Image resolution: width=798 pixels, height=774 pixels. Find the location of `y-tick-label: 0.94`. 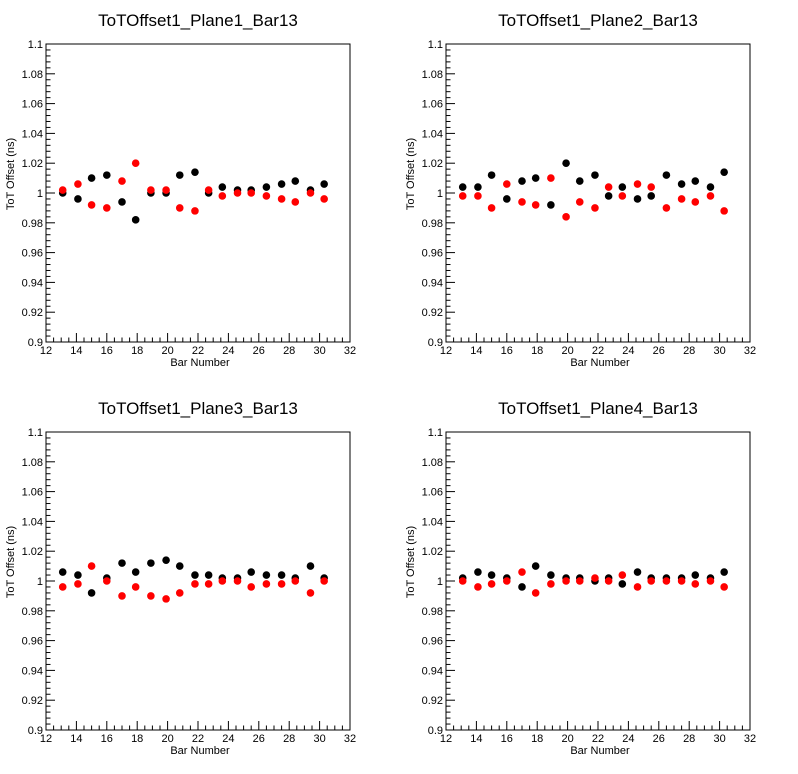

y-tick-label: 0.94 is located at coordinates (432, 283).